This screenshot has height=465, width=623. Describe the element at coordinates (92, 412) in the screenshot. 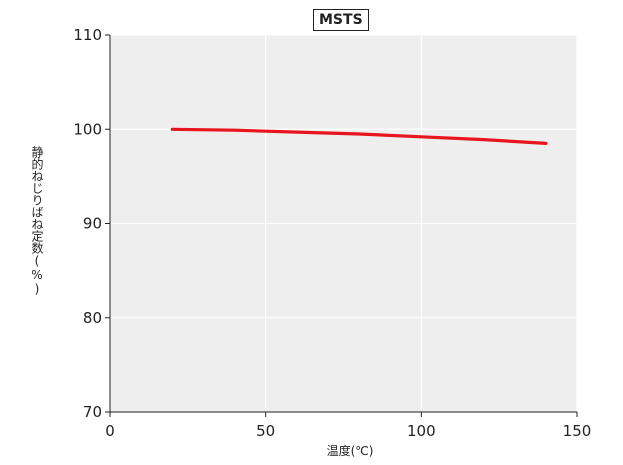

I see `y-tick-label: 70` at that location.